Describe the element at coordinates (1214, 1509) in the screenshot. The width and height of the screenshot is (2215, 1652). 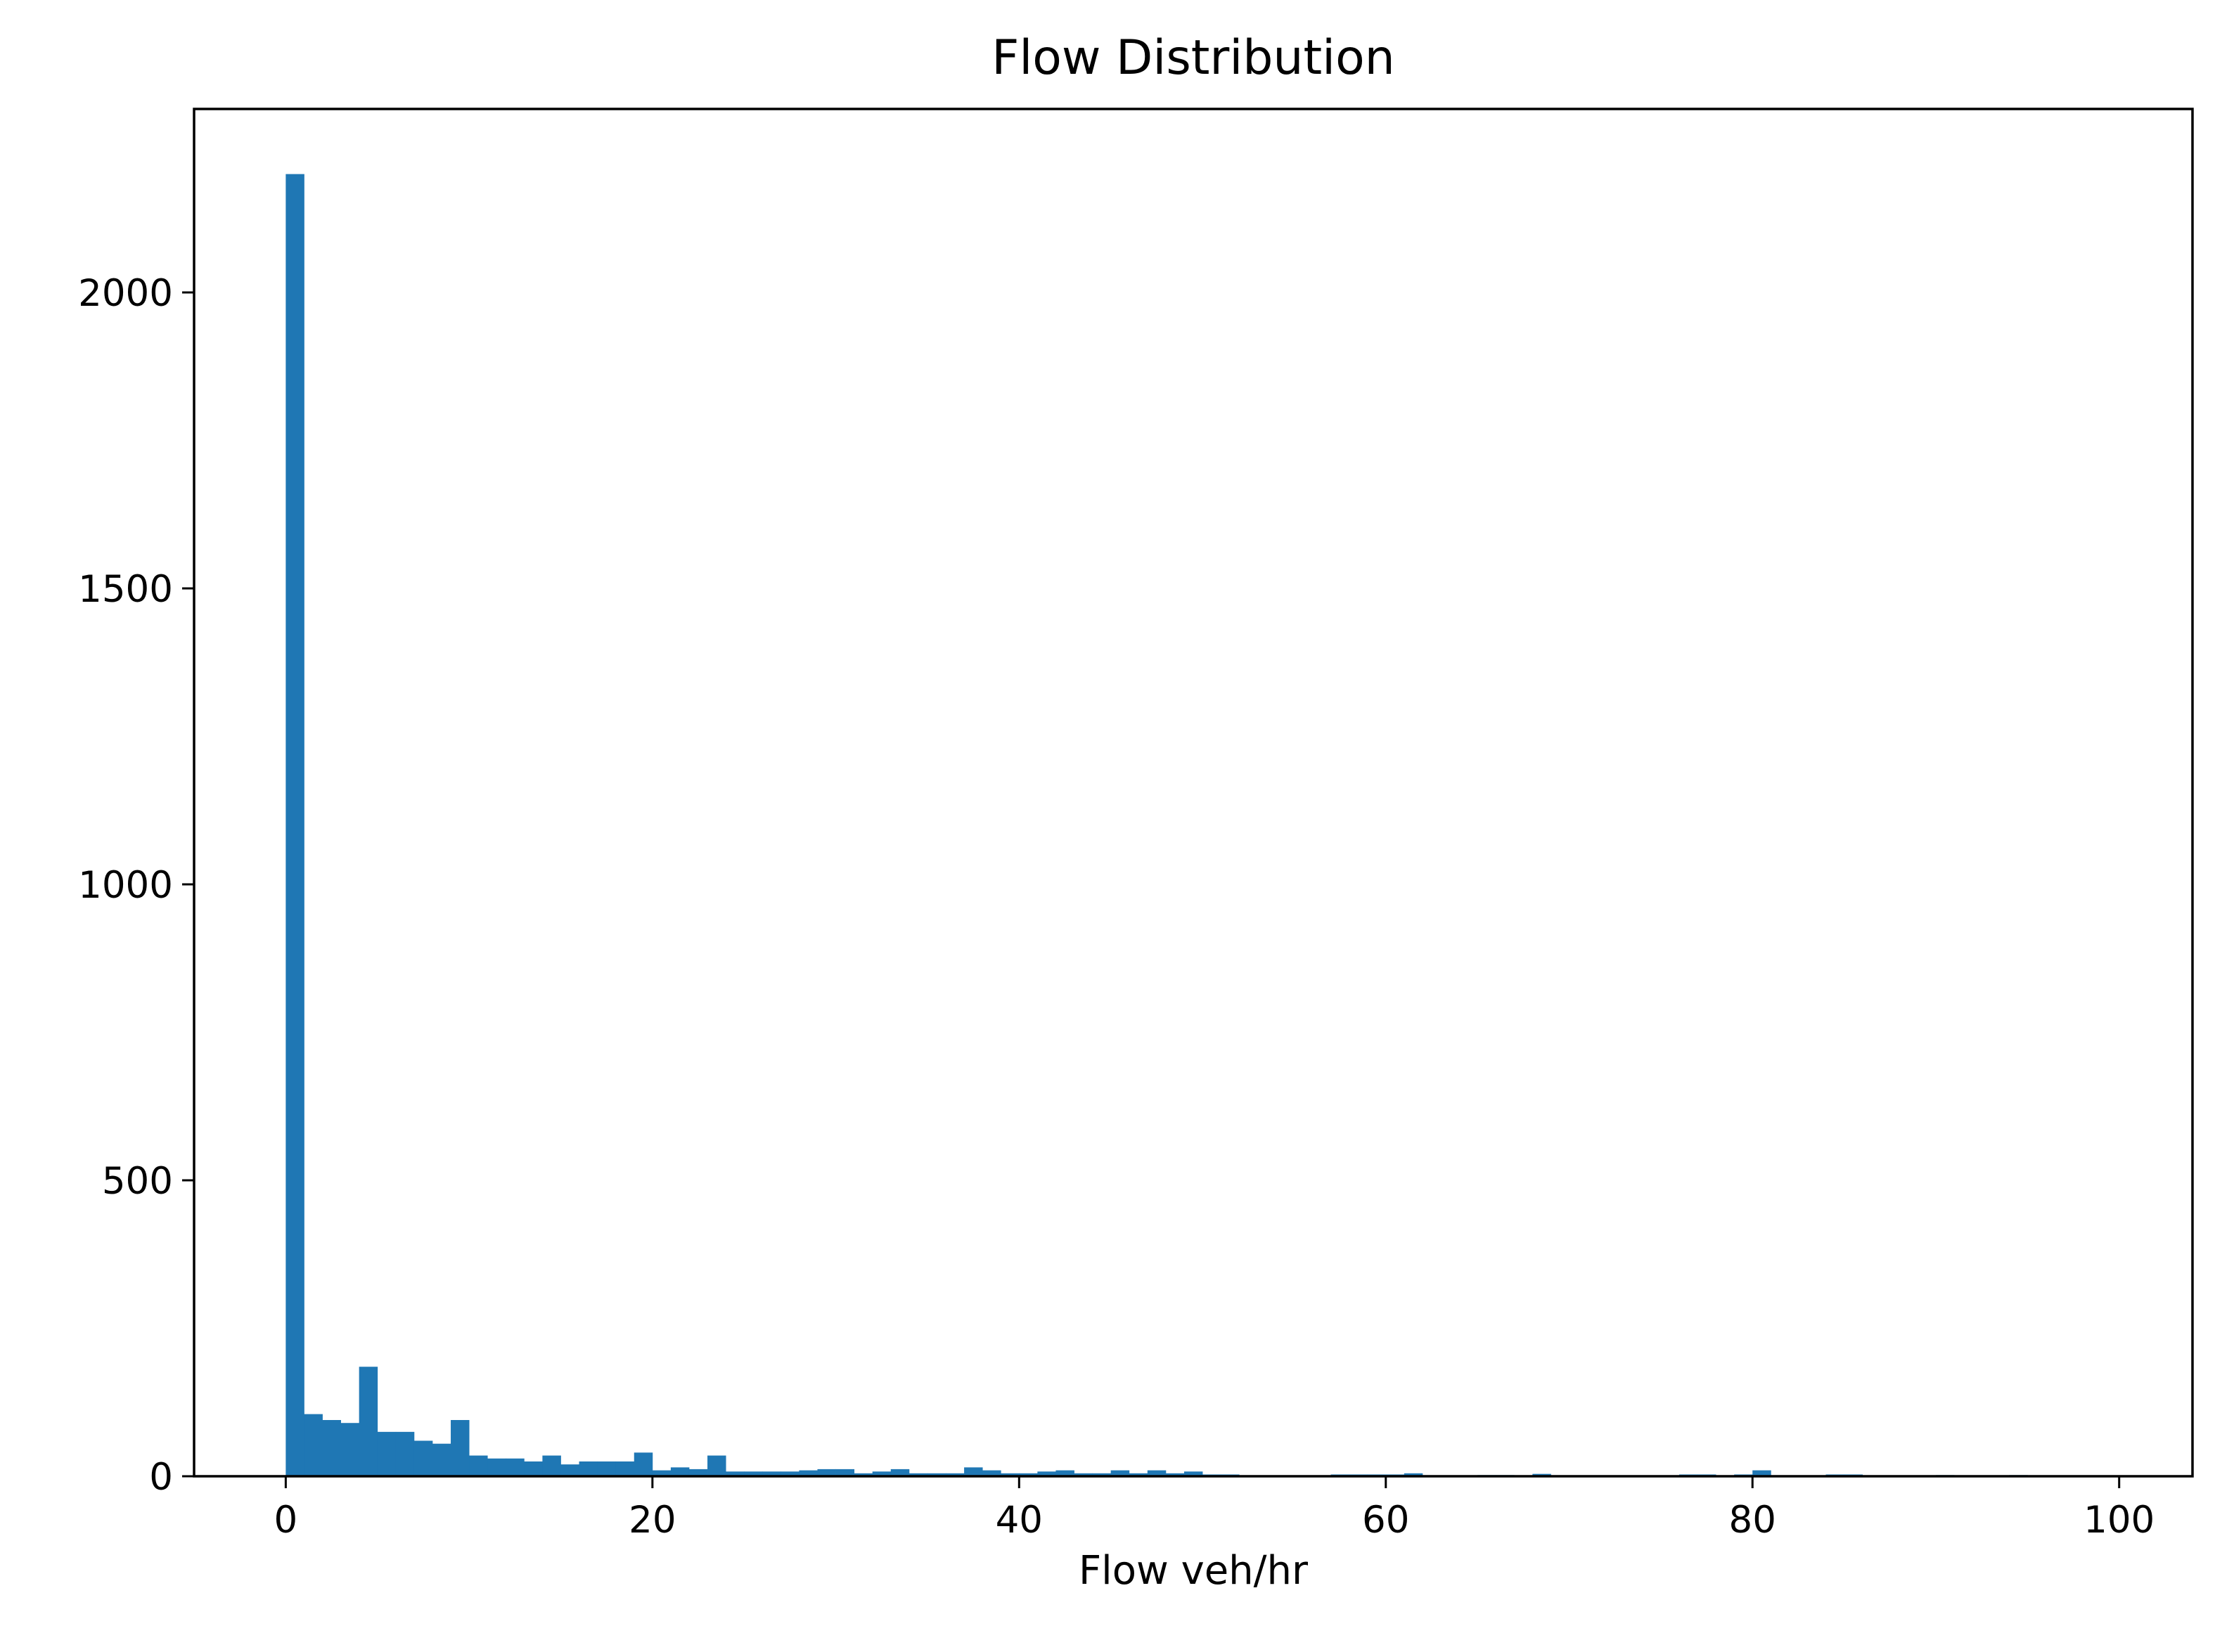
I see `x-axis-ticks: 0 20 40 60 80 100` at that location.